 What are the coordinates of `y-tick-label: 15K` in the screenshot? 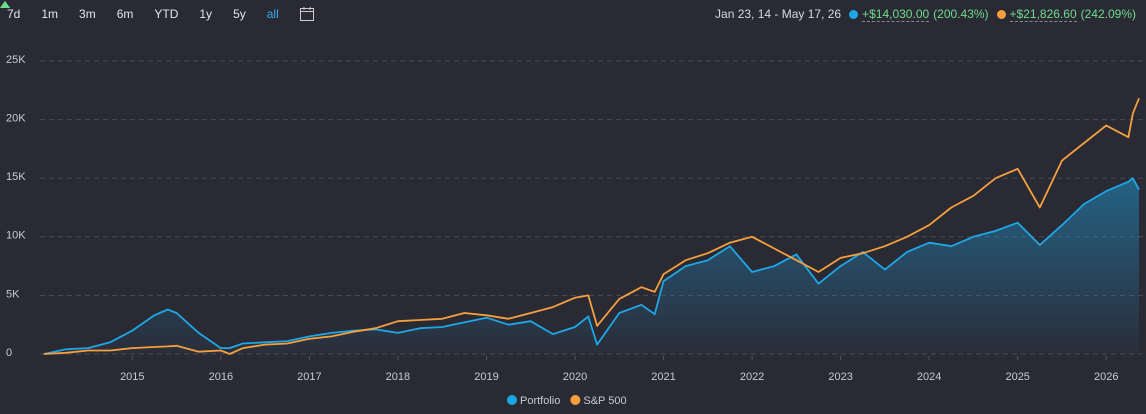 It's located at (16, 177).